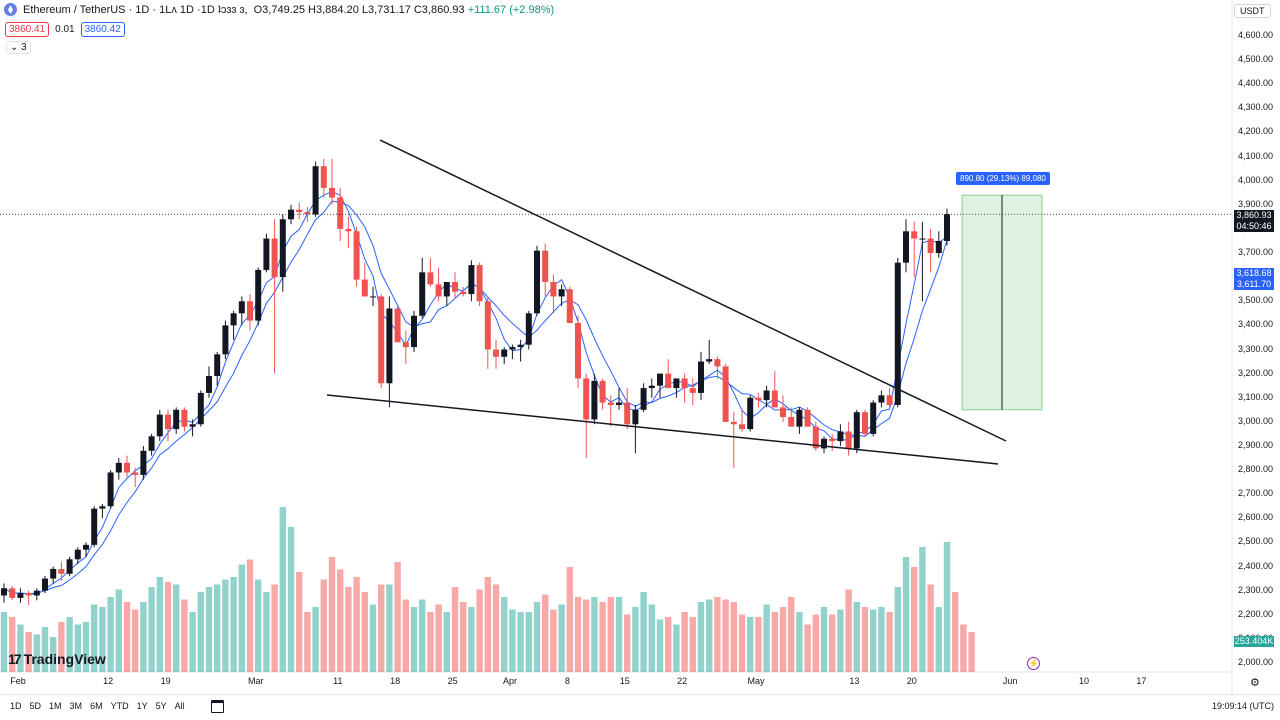  I want to click on range-button-1d: 1D, so click(16, 706).